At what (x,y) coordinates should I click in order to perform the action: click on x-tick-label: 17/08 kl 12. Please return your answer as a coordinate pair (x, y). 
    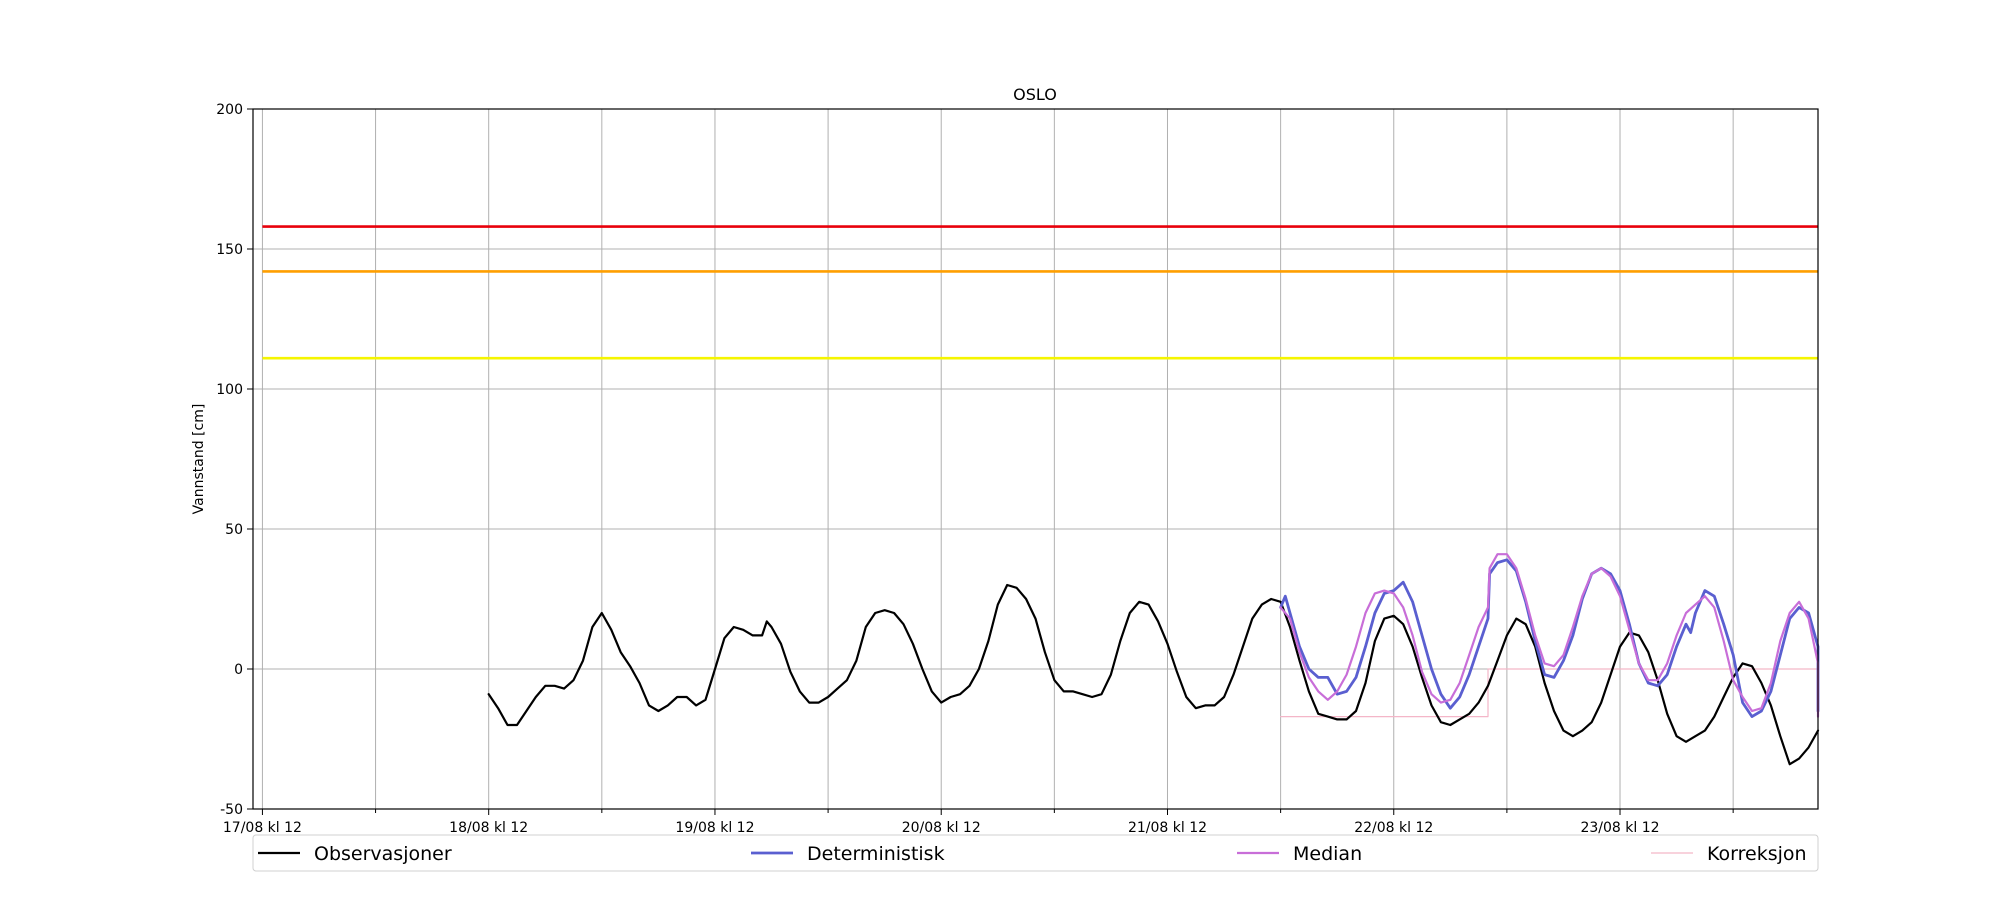
    Looking at the image, I should click on (262, 828).